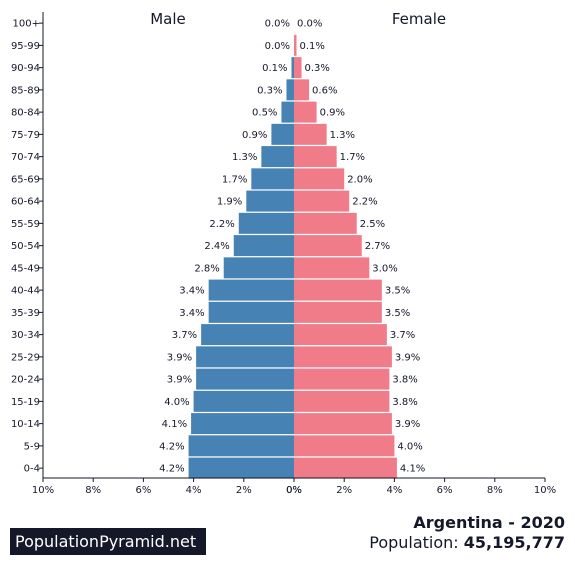 This screenshot has width=575, height=581. What do you see at coordinates (191, 291) in the screenshot?
I see `value-label-male-40-44: 3.4%` at bounding box center [191, 291].